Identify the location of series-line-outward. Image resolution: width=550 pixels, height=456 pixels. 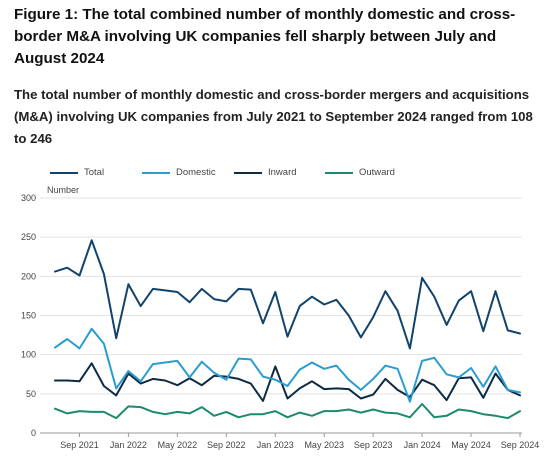
(287, 411).